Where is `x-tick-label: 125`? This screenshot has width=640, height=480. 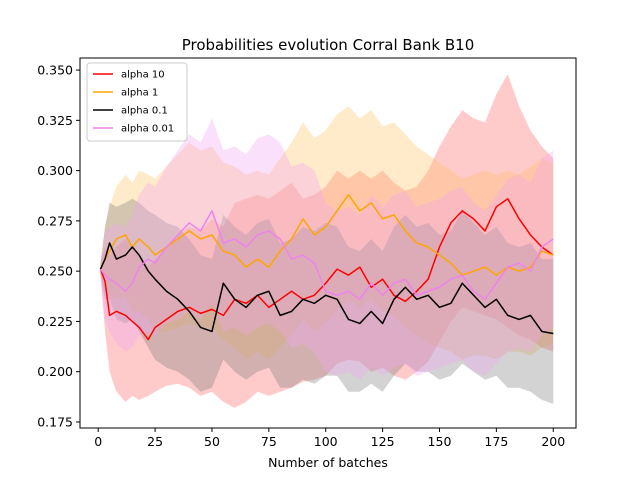 x-tick-label: 125 is located at coordinates (383, 441).